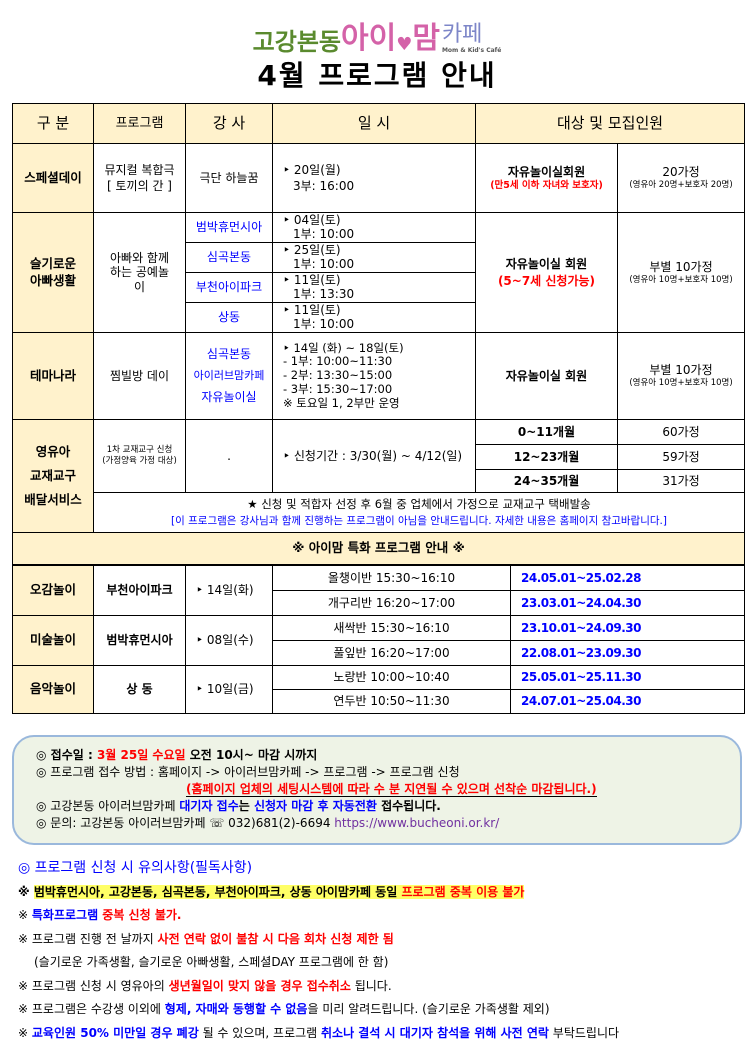  I want to click on teacher-cell: 심곡본동, so click(229, 258).